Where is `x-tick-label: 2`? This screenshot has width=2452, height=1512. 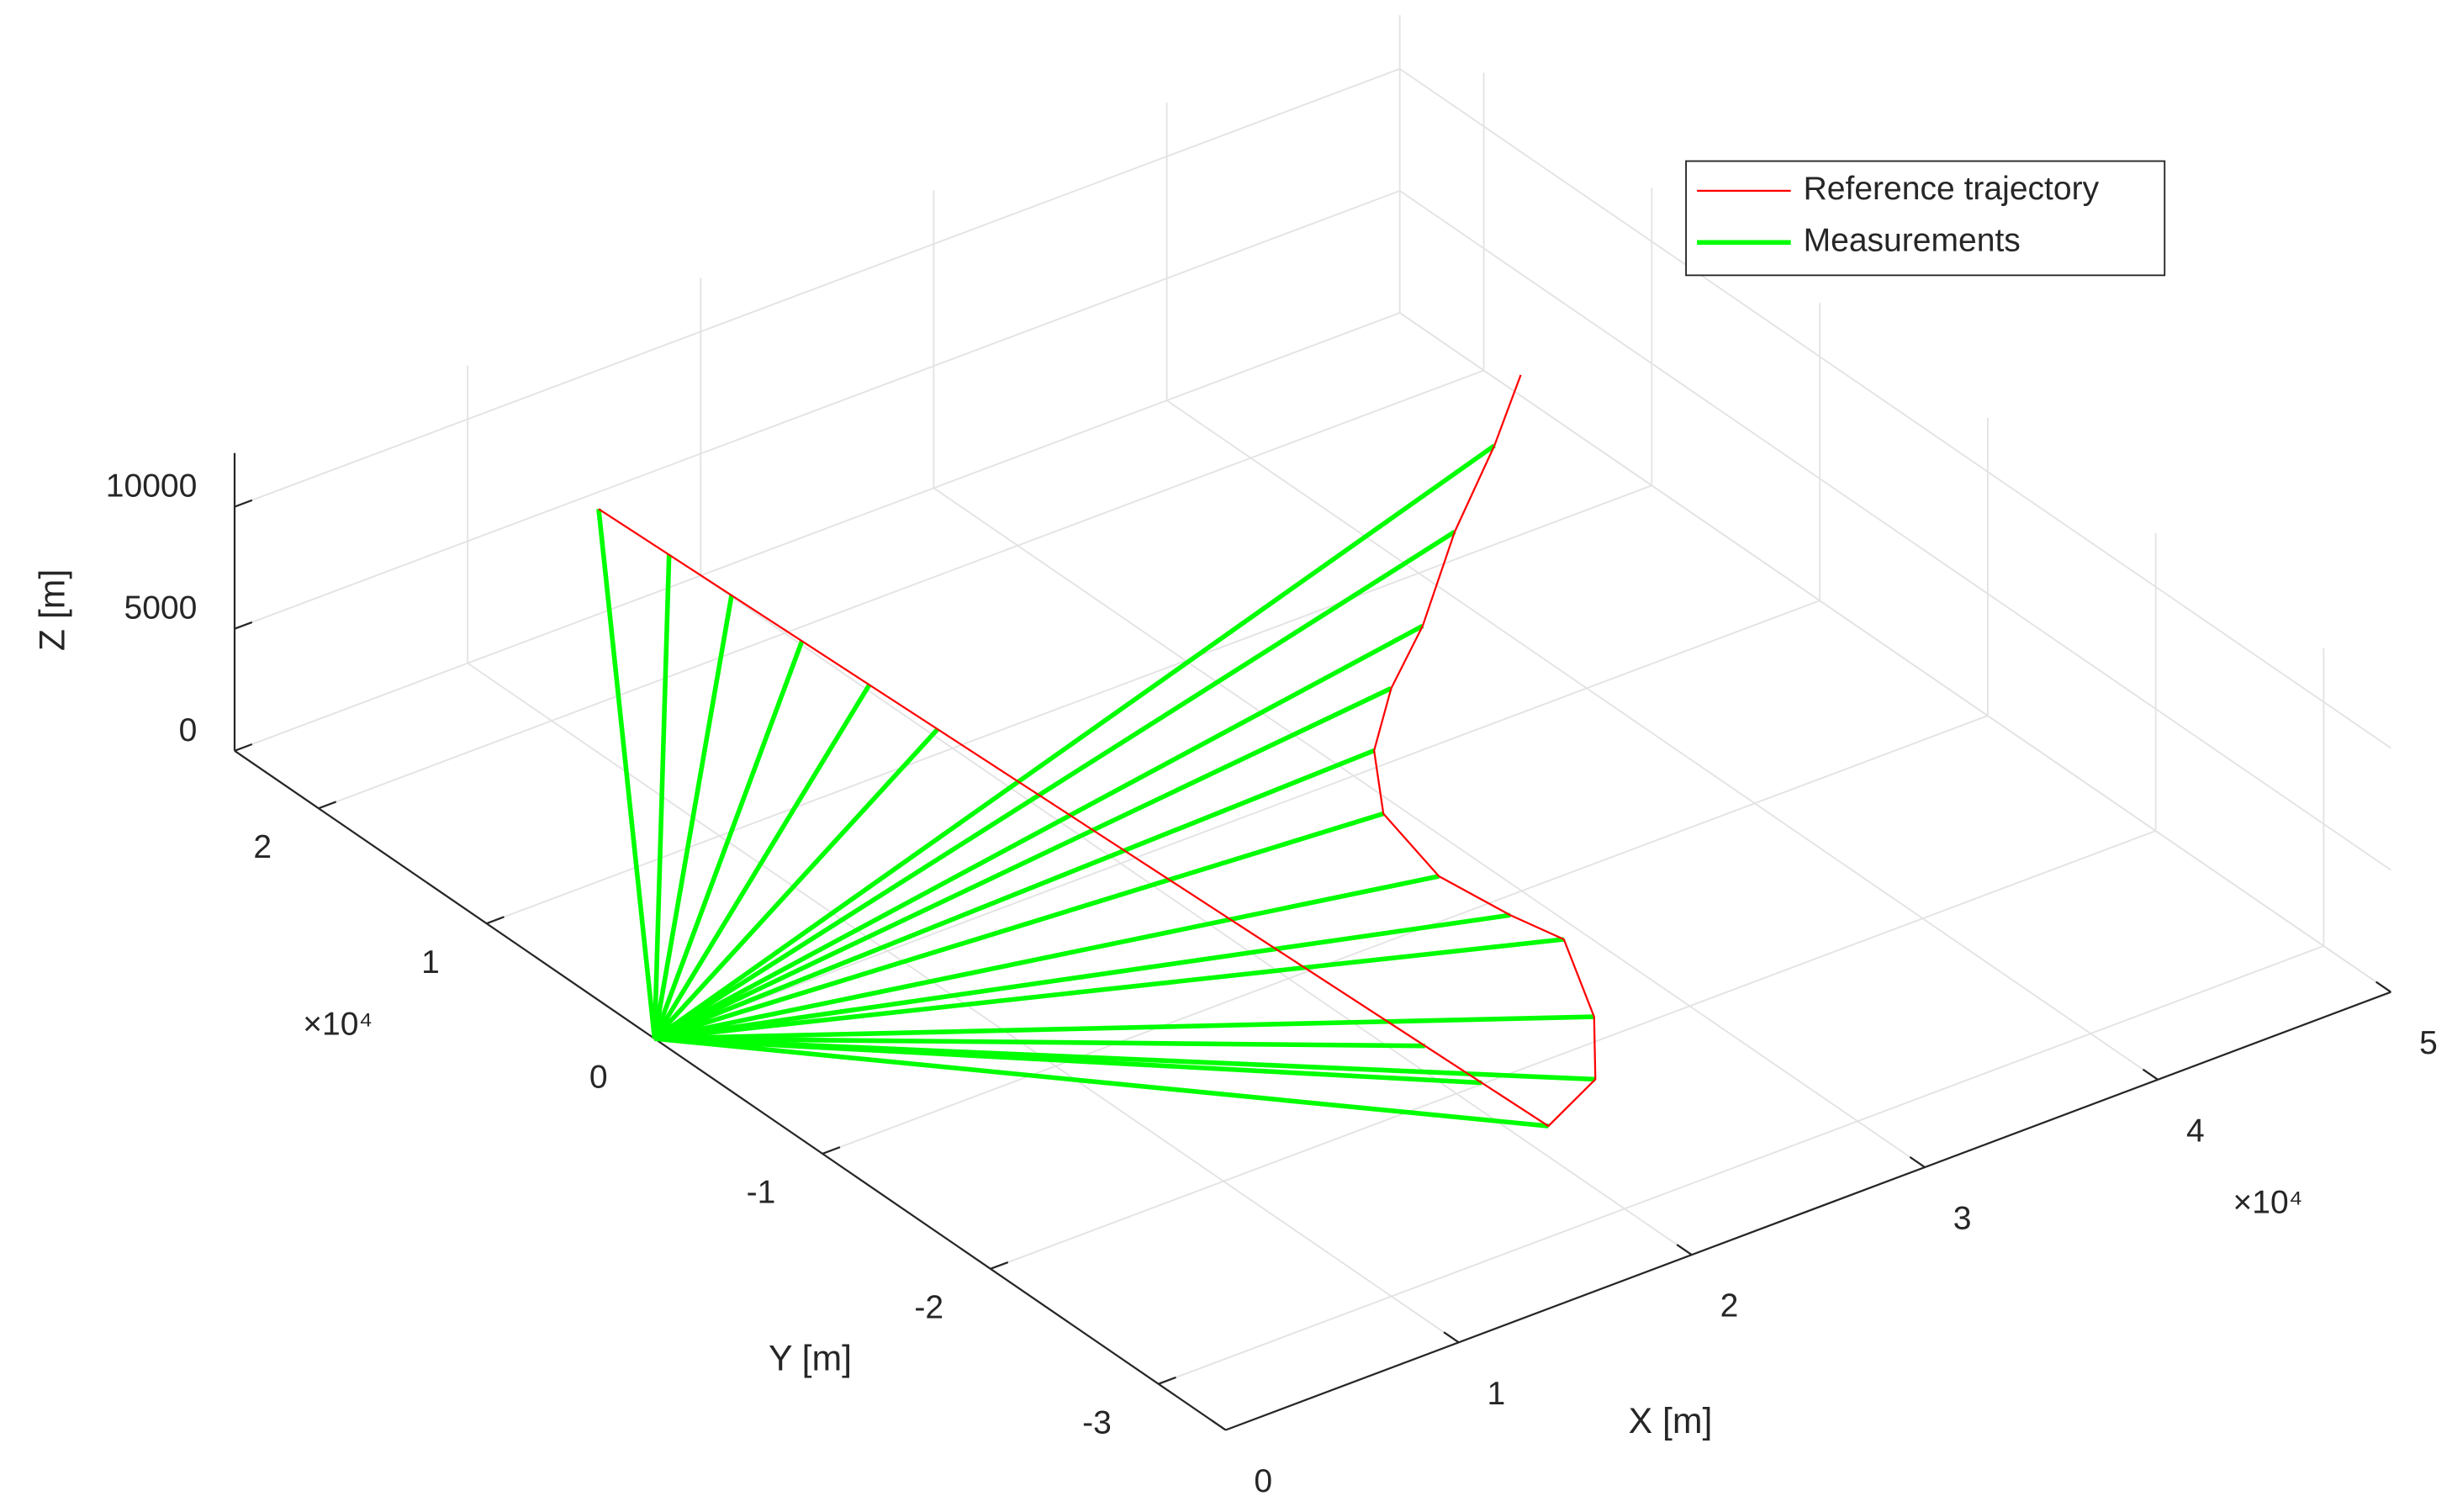
x-tick-label: 2 is located at coordinates (1729, 1306).